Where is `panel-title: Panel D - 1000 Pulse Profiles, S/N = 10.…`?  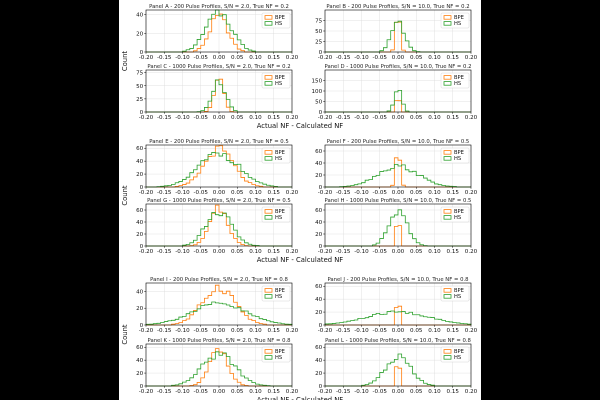 panel-title: Panel D - 1000 Pulse Profiles, S/N = 10.… is located at coordinates (398, 67).